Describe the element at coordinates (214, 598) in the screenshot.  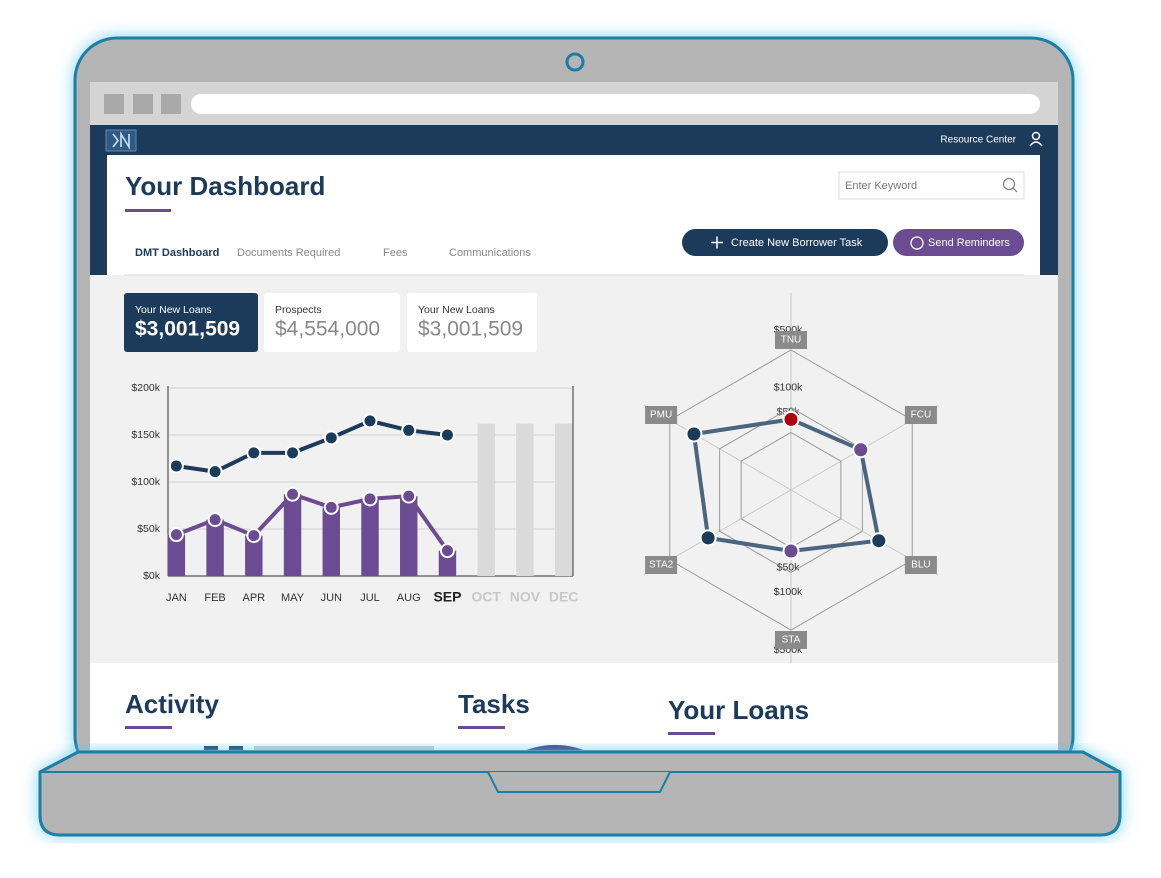
I see `x-tick-label: FEB` at that location.